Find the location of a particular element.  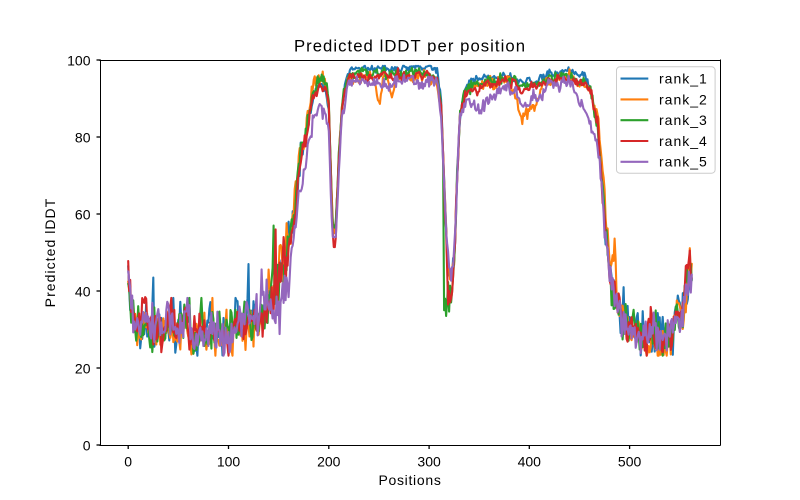

svg-text: 300 is located at coordinates (429, 462).